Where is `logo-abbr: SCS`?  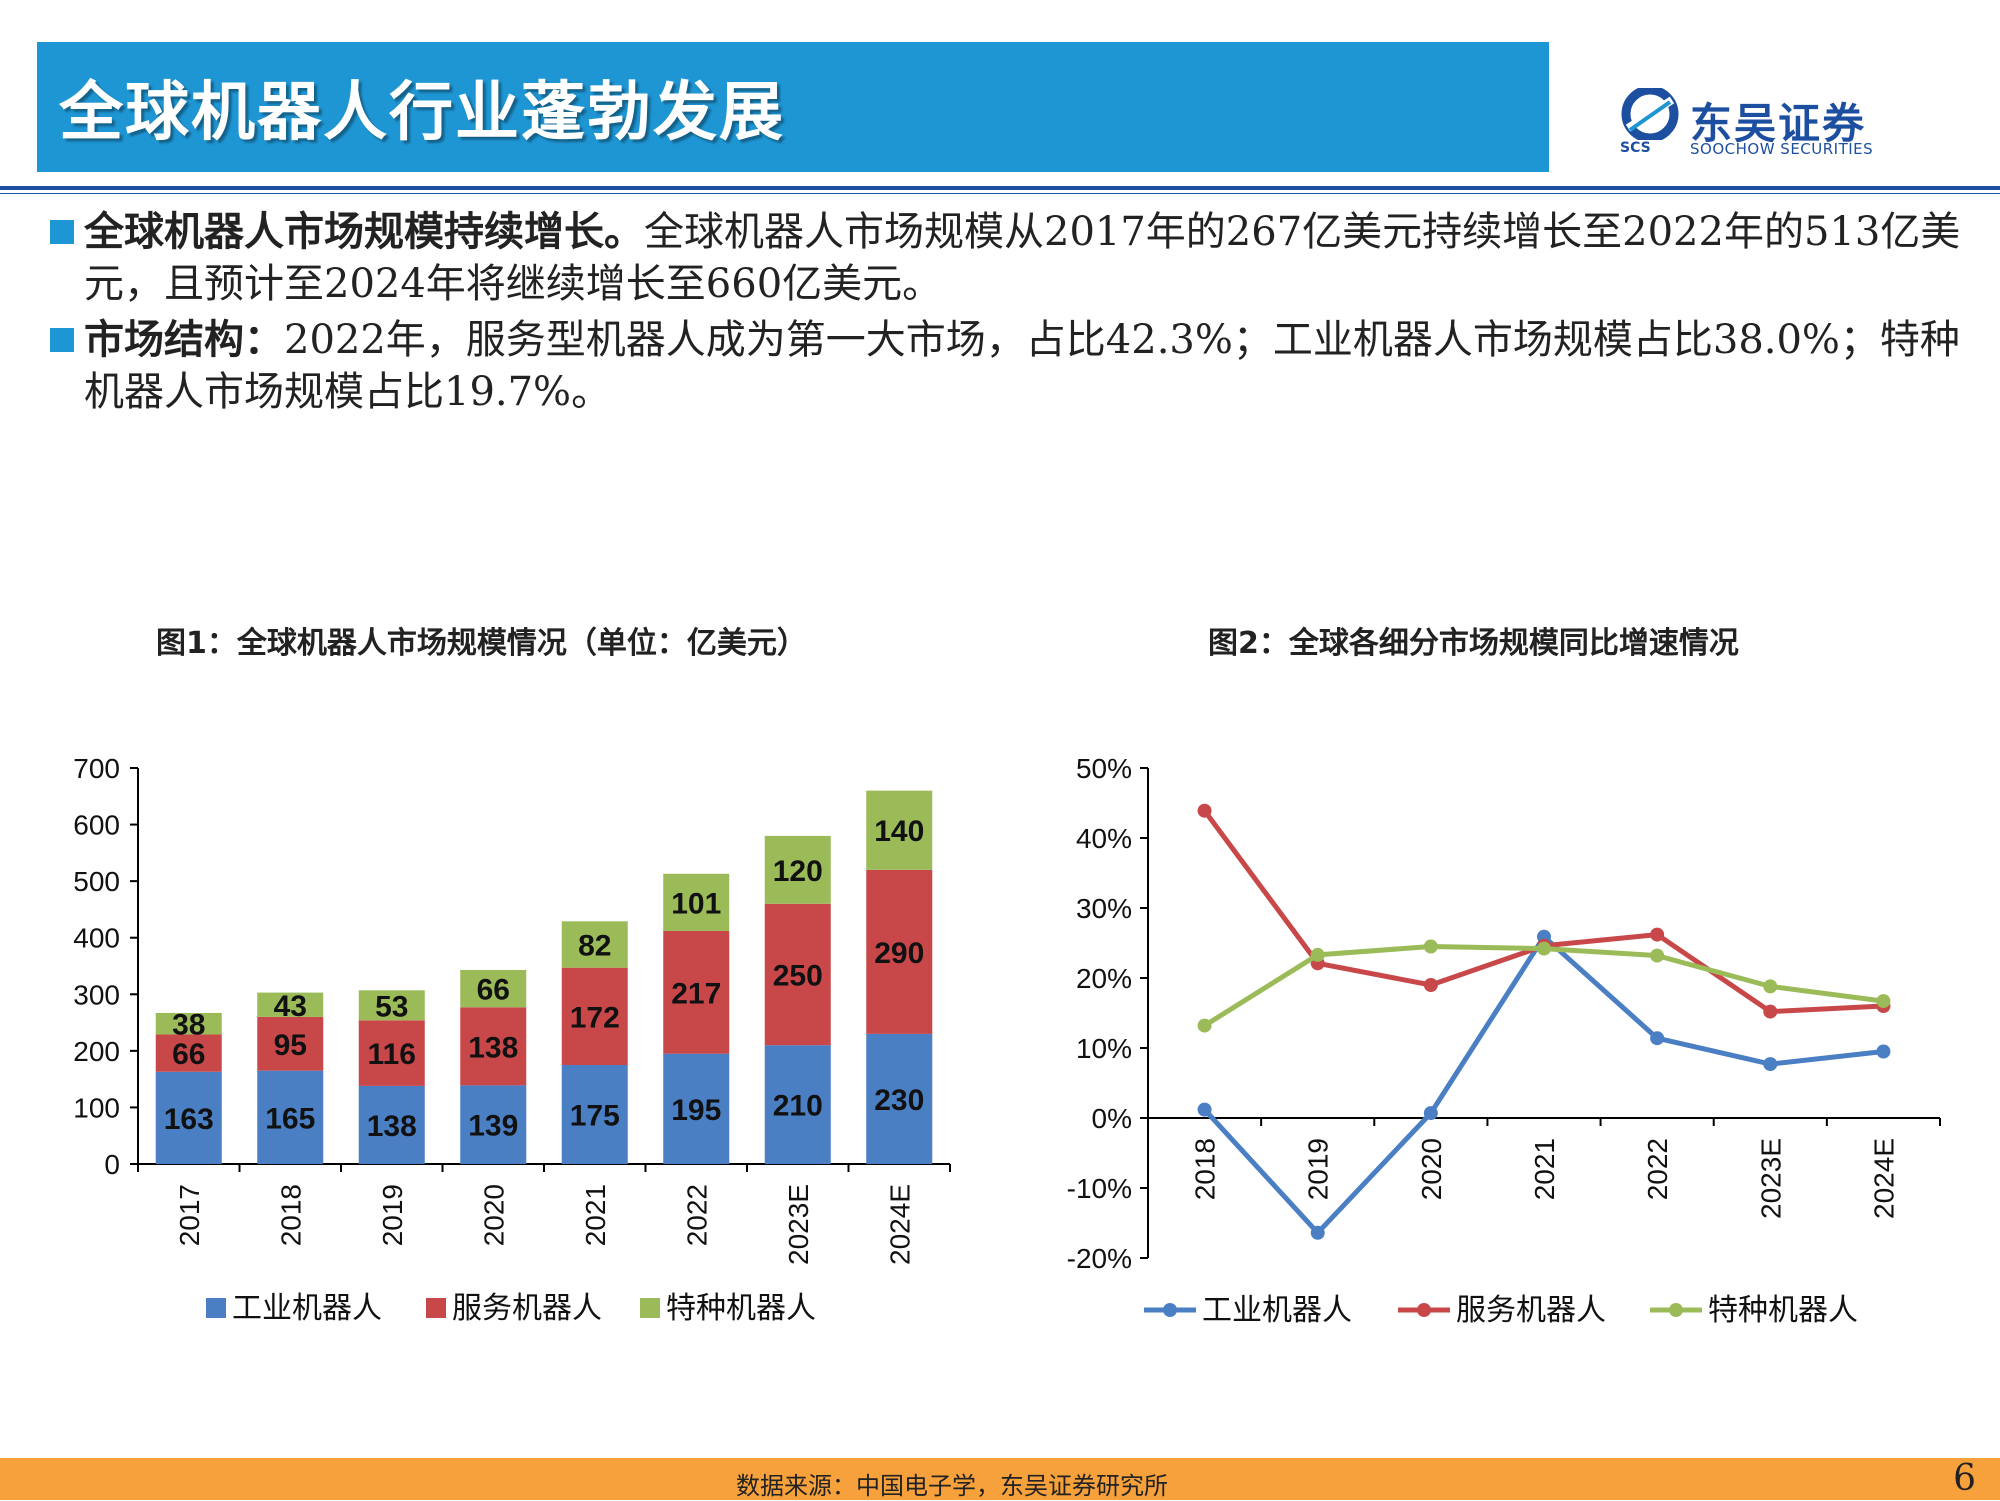
logo-abbr: SCS is located at coordinates (1635, 148).